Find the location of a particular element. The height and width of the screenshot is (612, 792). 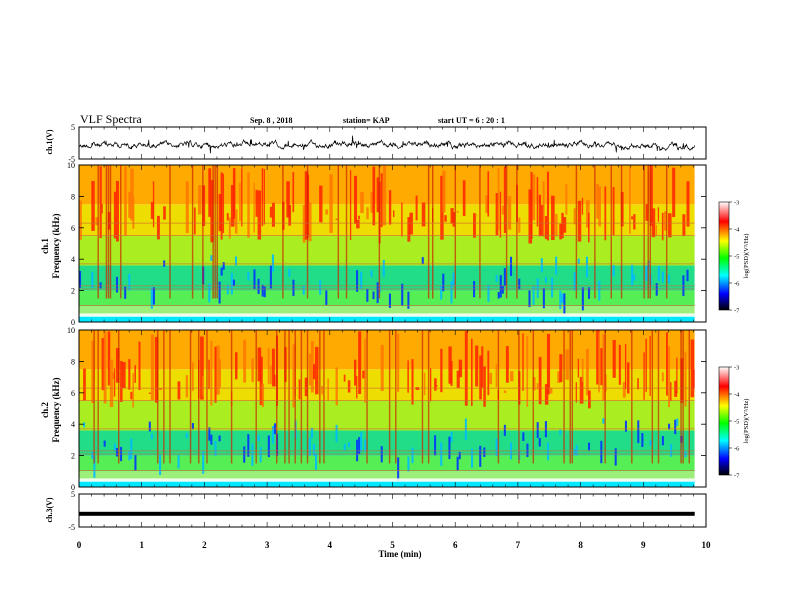

colorbar-tick-label: -5 is located at coordinates (736, 422).